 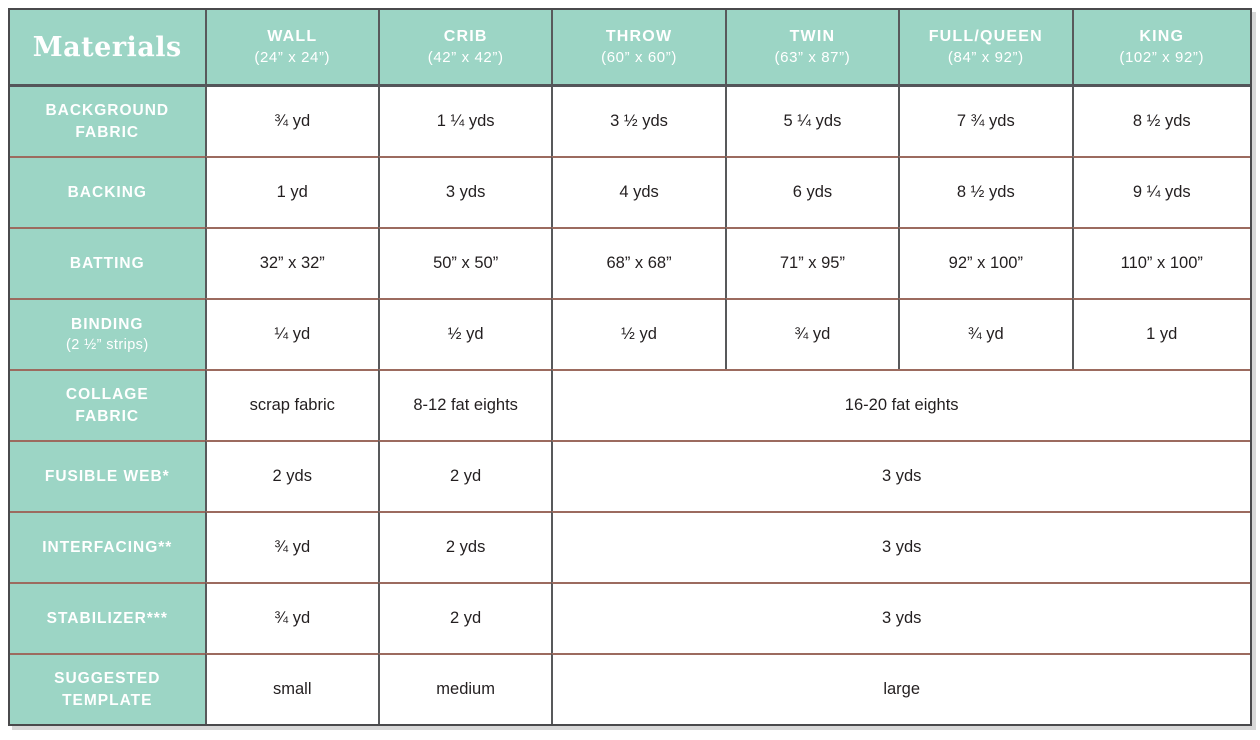 What do you see at coordinates (811, 120) in the screenshot?
I see `cell-background-fabric-twin: 5 ¼ yds` at bounding box center [811, 120].